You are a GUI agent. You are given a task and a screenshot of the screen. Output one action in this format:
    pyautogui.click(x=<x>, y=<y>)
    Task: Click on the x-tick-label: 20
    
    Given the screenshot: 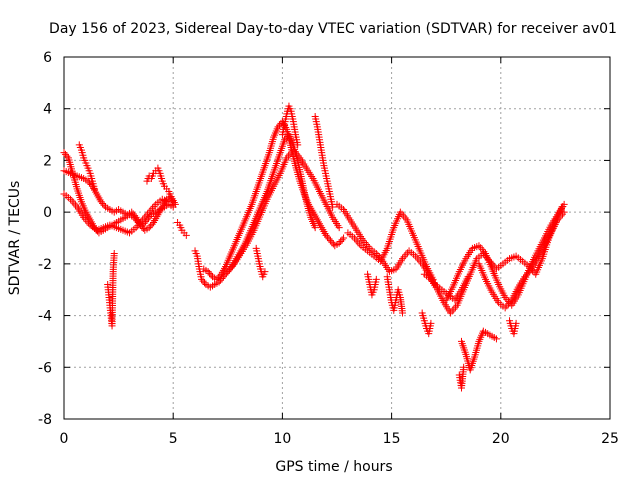 What is the action you would take?
    pyautogui.click(x=501, y=439)
    